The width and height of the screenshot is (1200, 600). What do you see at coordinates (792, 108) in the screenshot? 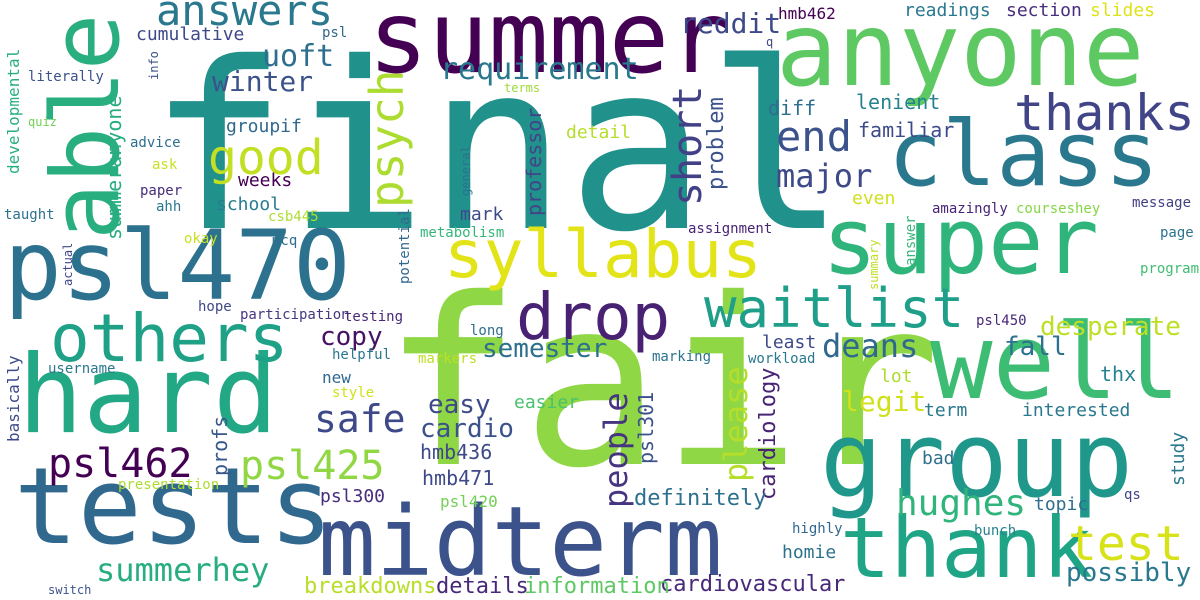
I see `word: diff` at bounding box center [792, 108].